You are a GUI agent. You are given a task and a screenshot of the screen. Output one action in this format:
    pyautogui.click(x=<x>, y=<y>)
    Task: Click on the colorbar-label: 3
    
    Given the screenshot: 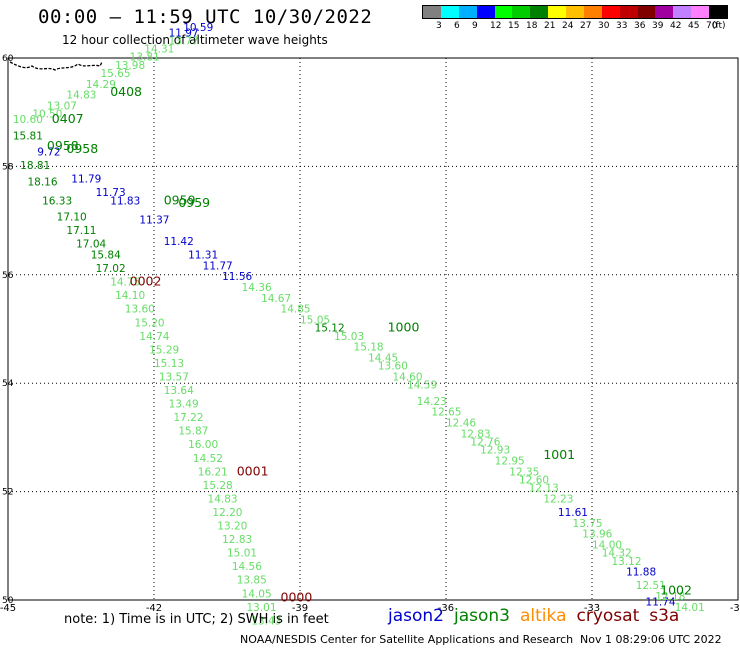 What is the action you would take?
    pyautogui.click(x=439, y=26)
    